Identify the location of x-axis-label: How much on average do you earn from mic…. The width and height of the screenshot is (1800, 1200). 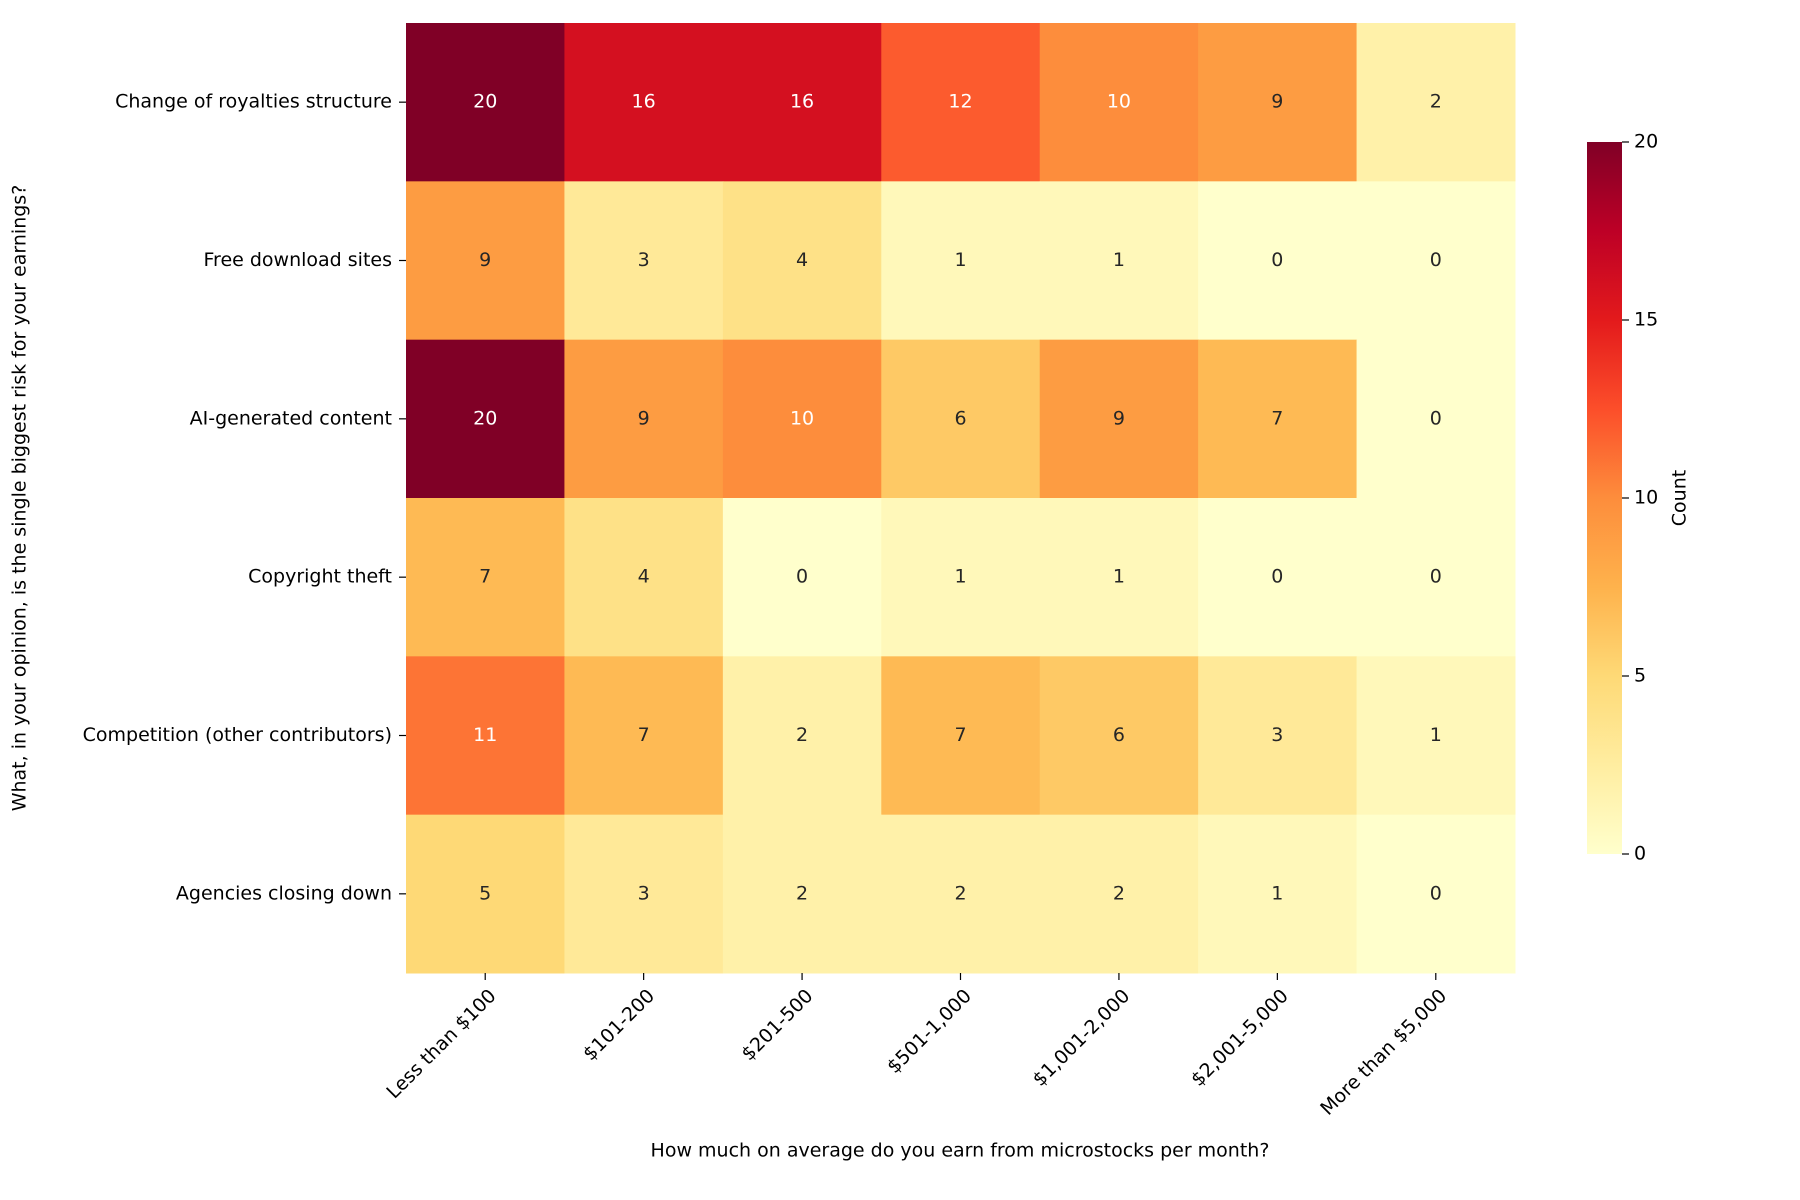
(960, 1151).